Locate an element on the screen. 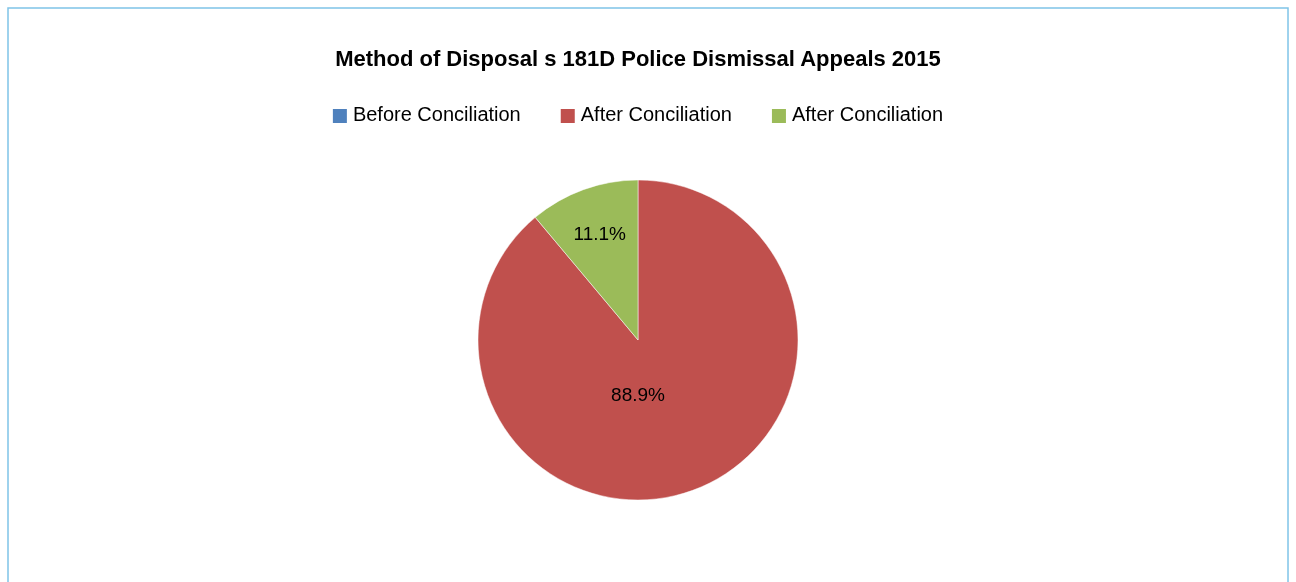 The height and width of the screenshot is (582, 1296). data-label: 11.1% is located at coordinates (600, 233).